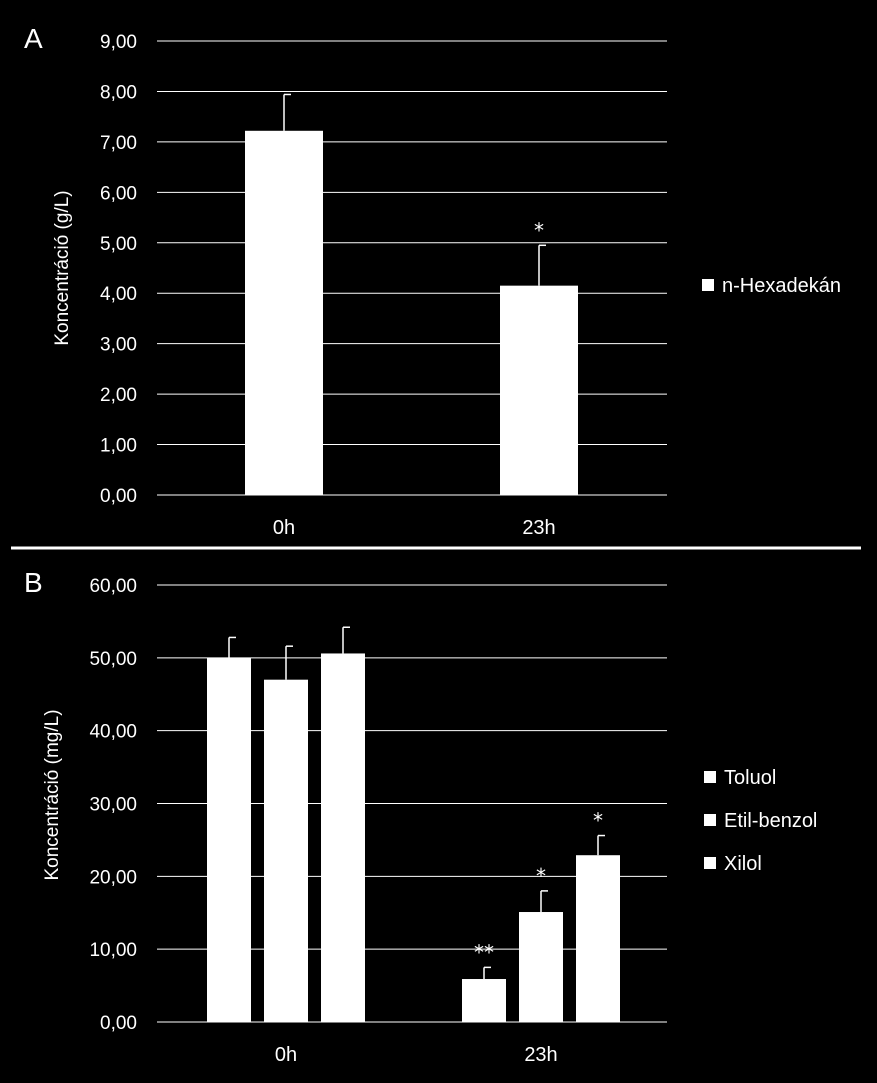  Describe the element at coordinates (113, 659) in the screenshot. I see `panel-b-y-tick-label: 50,00` at that location.